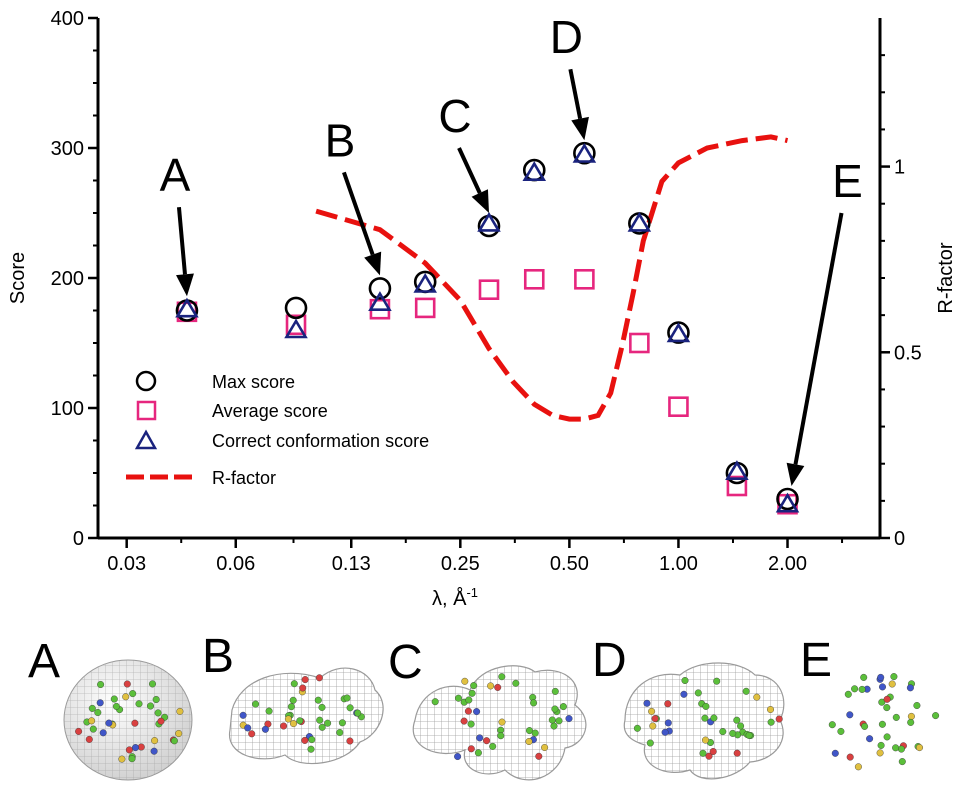 The height and width of the screenshot is (798, 962). What do you see at coordinates (787, 564) in the screenshot?
I see `x-tick-label: 2.00` at bounding box center [787, 564].